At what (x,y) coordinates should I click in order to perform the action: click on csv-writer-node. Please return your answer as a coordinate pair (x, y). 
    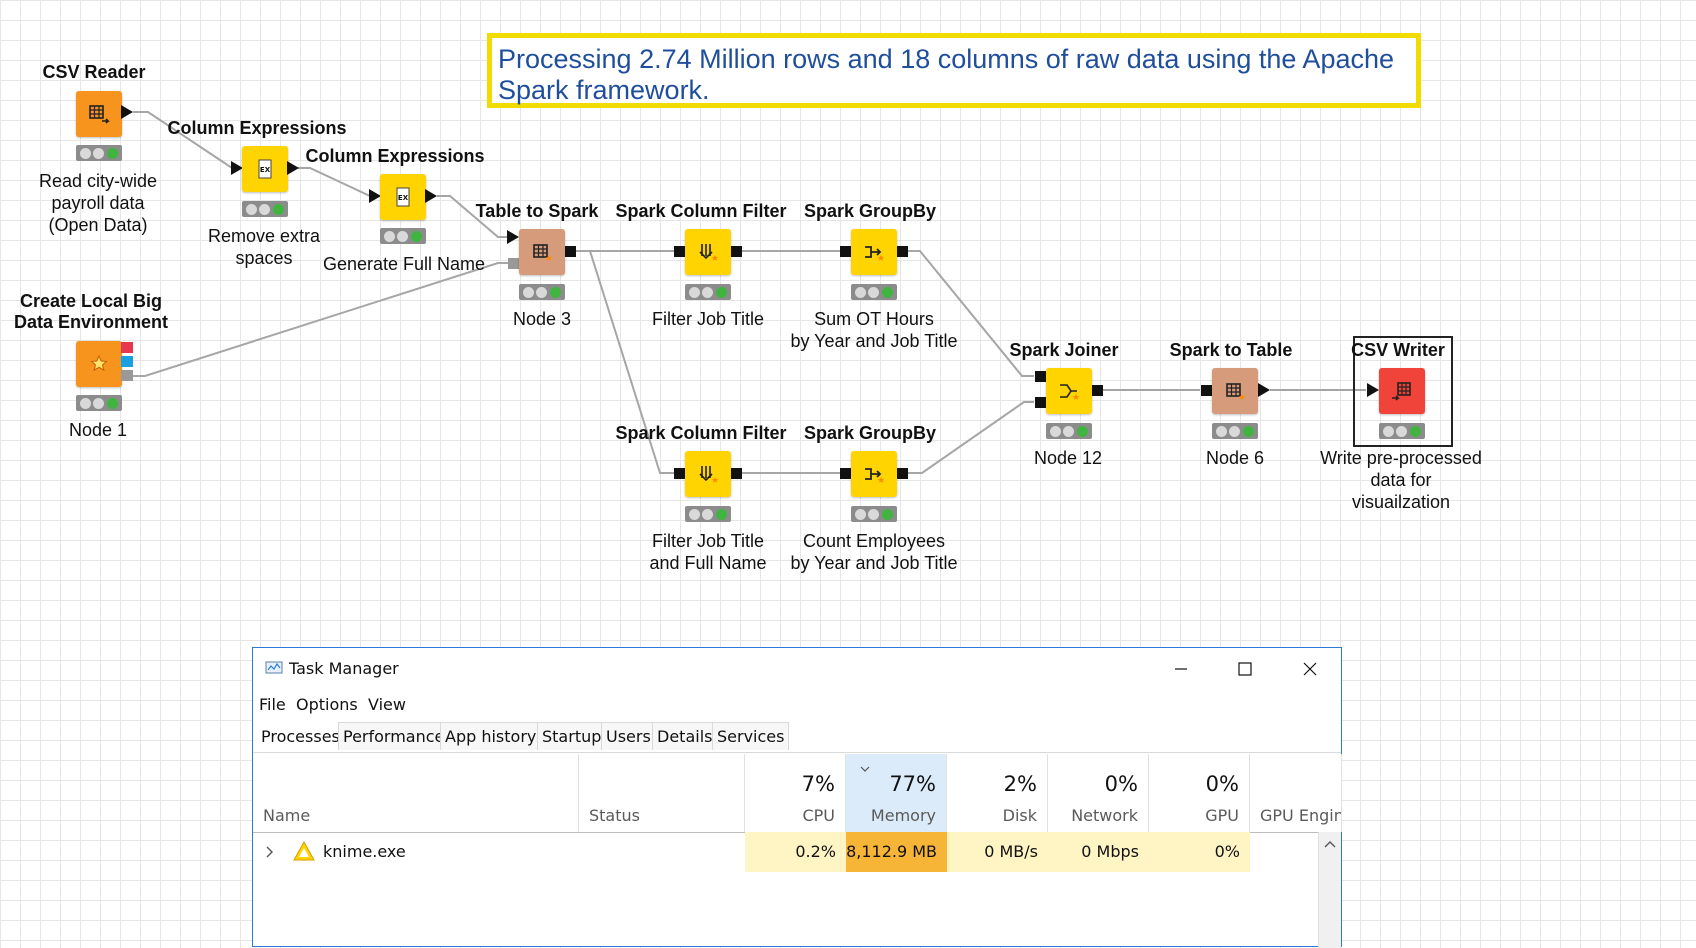
    Looking at the image, I should click on (1402, 391).